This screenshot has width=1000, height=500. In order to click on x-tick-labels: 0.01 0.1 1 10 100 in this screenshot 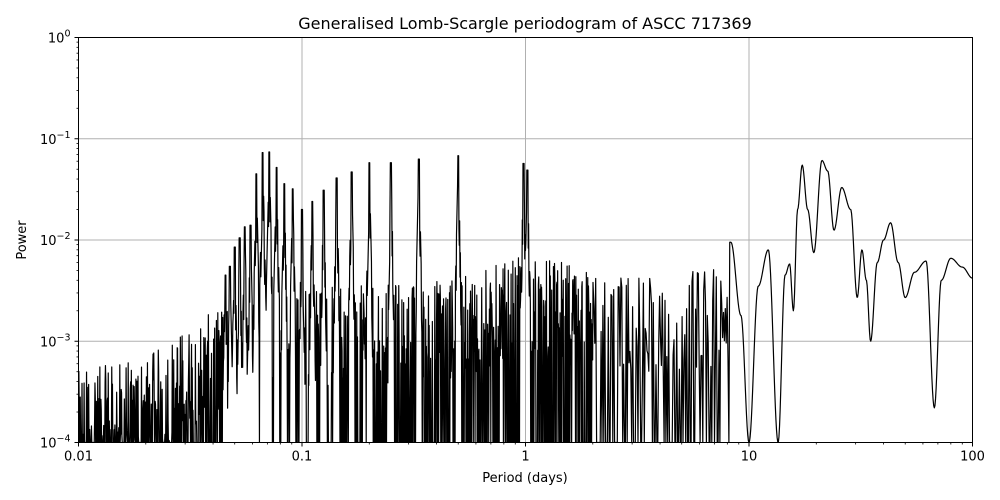, I will do `click(524, 457)`.